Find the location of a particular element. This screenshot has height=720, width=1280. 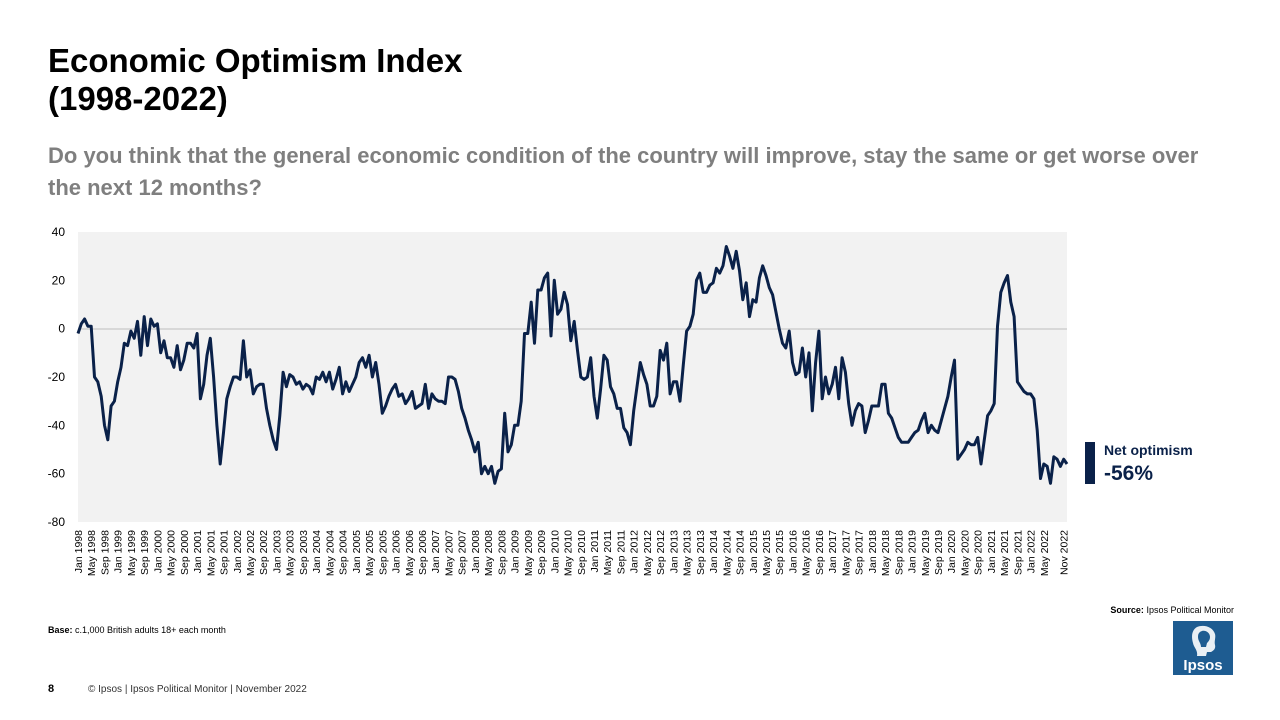

x-tick-label: Sep 1998 is located at coordinates (105, 552).